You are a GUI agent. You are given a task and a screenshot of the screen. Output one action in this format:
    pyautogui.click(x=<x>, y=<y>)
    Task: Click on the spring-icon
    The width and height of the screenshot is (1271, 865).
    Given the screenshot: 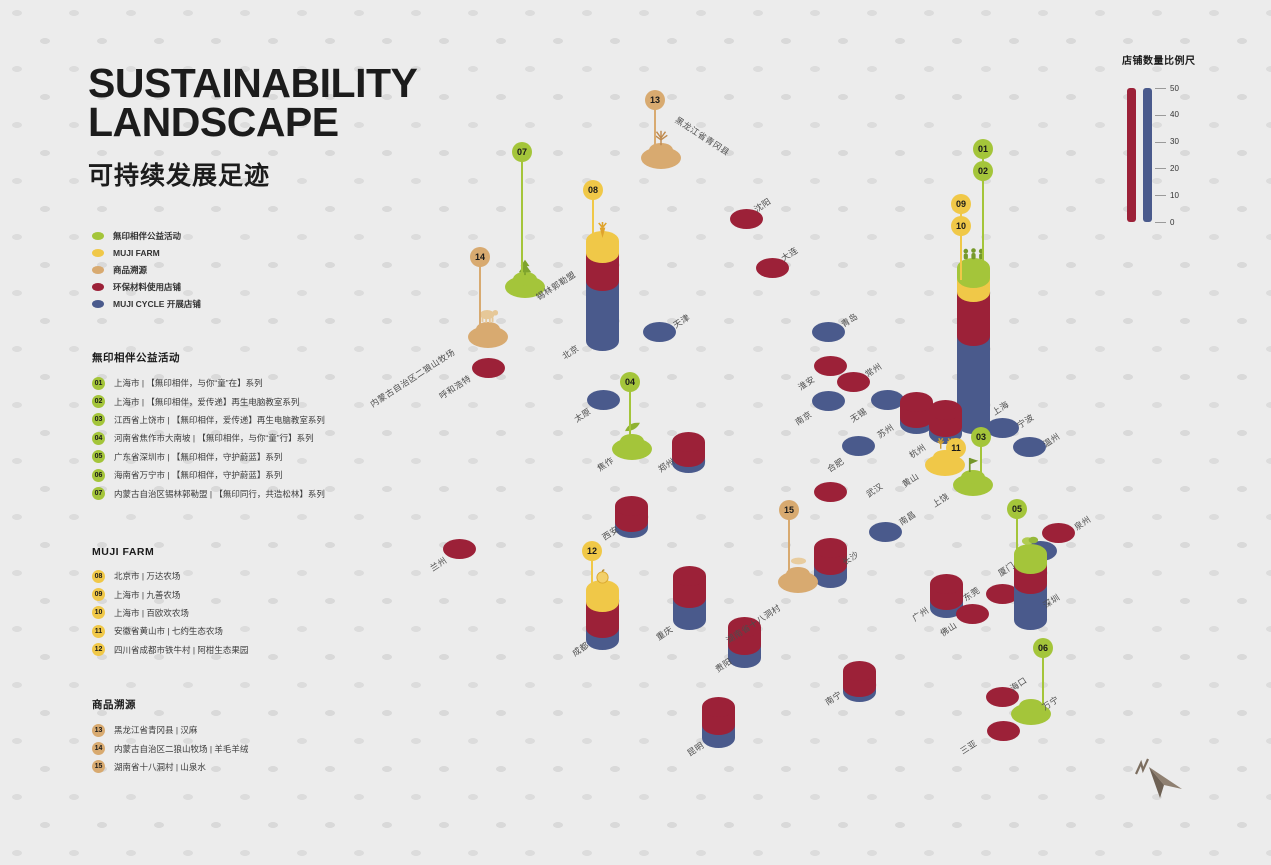 What is the action you would take?
    pyautogui.click(x=798, y=562)
    